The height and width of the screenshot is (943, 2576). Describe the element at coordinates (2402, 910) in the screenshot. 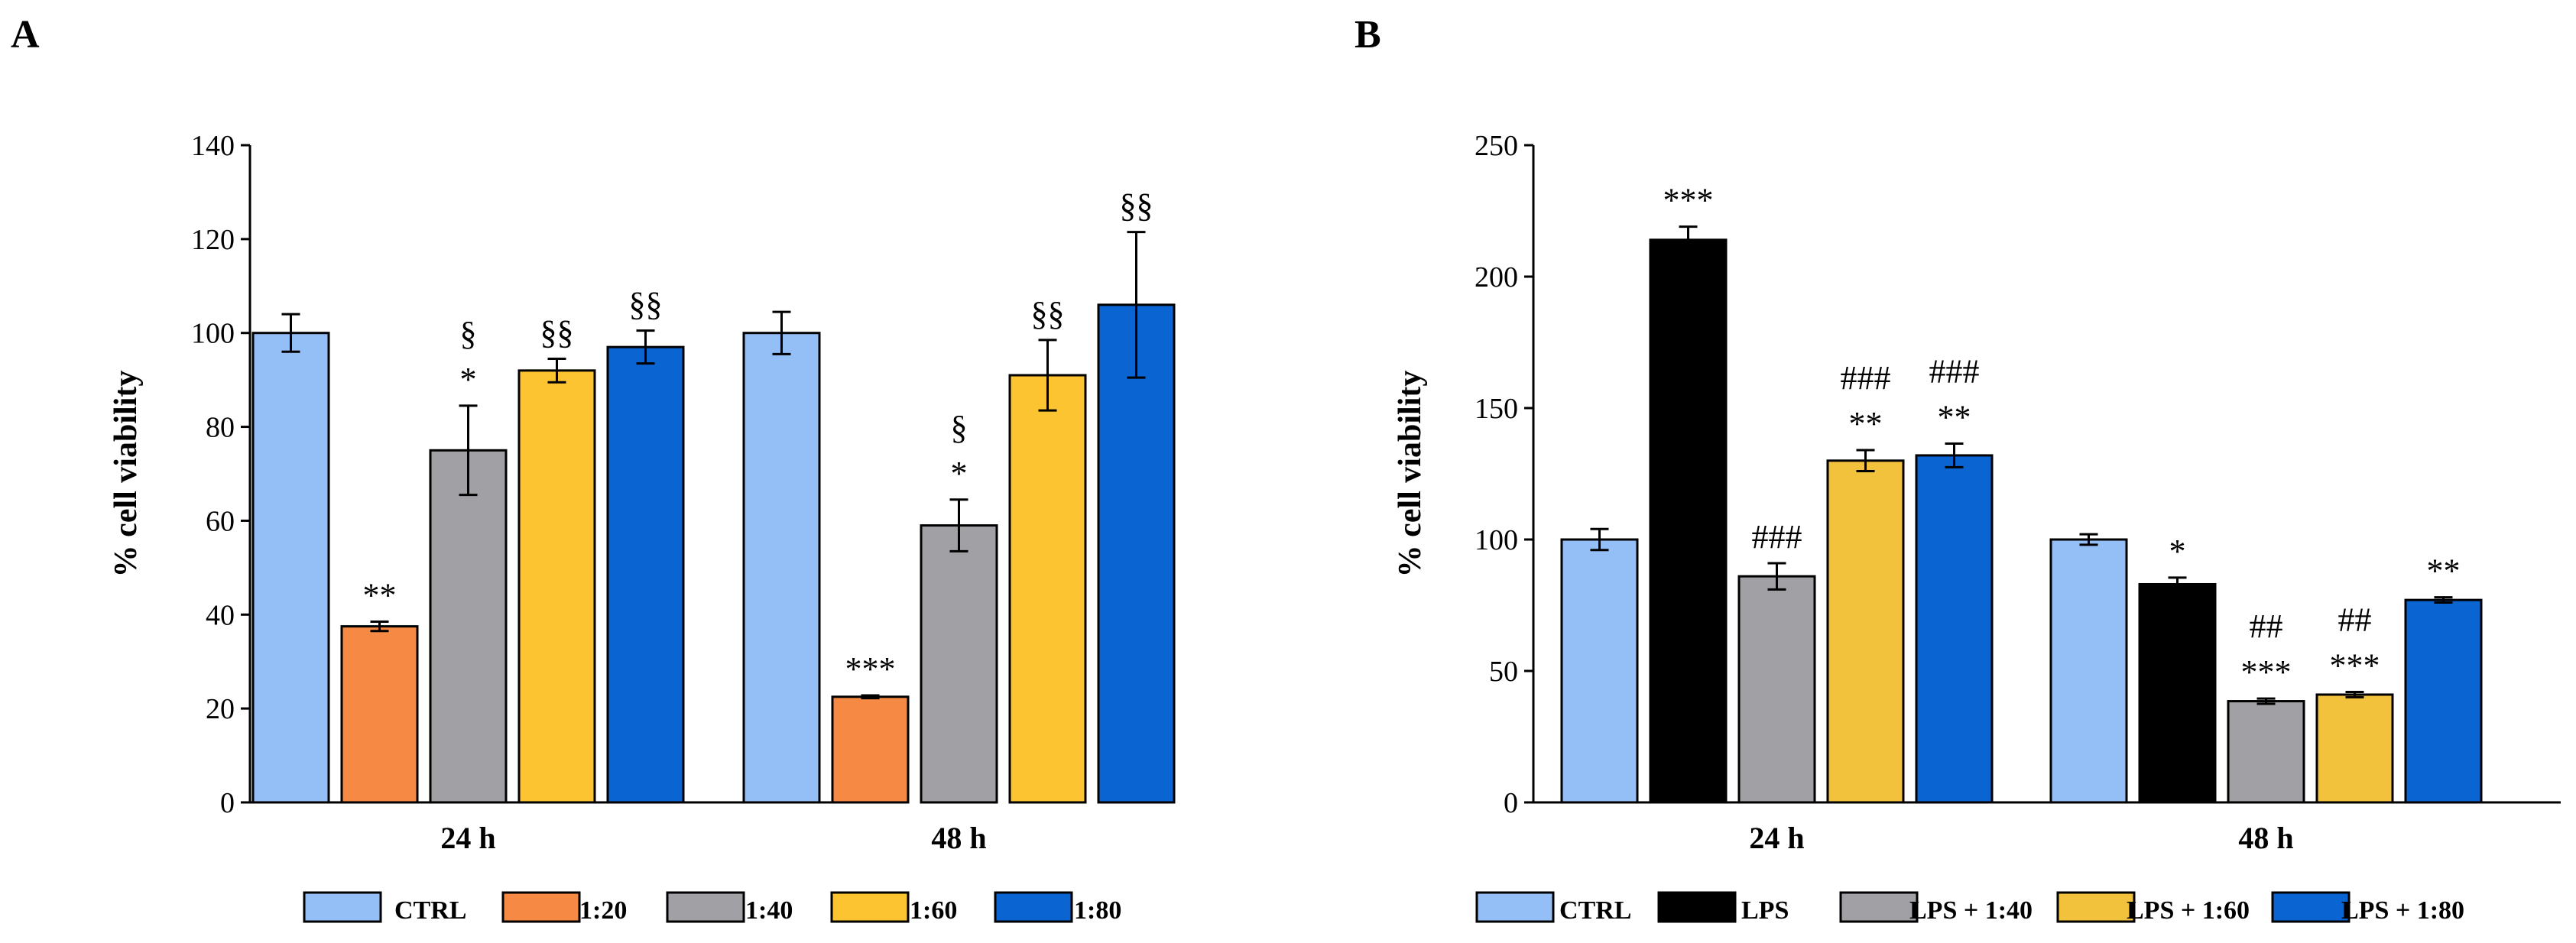

I see `legend-label: LPS + 1:80` at that location.